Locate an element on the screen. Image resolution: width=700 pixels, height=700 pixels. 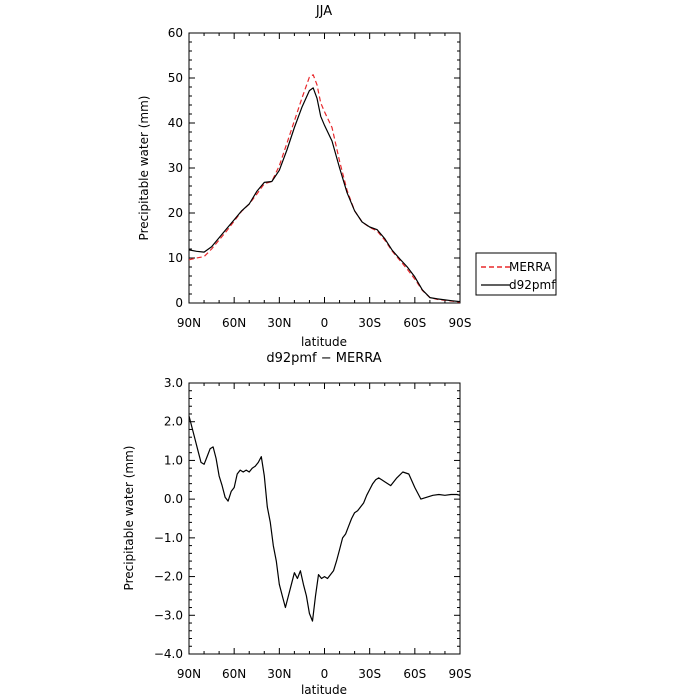
legend-label-d92pmf: d92pmf is located at coordinates (532, 285).